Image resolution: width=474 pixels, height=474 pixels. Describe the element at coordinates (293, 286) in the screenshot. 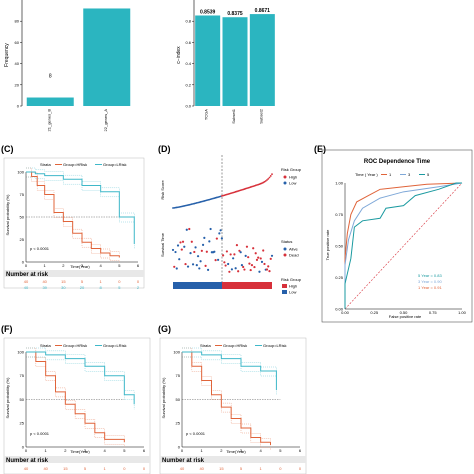

I see `panel-d-legend-bar-high: High` at that location.